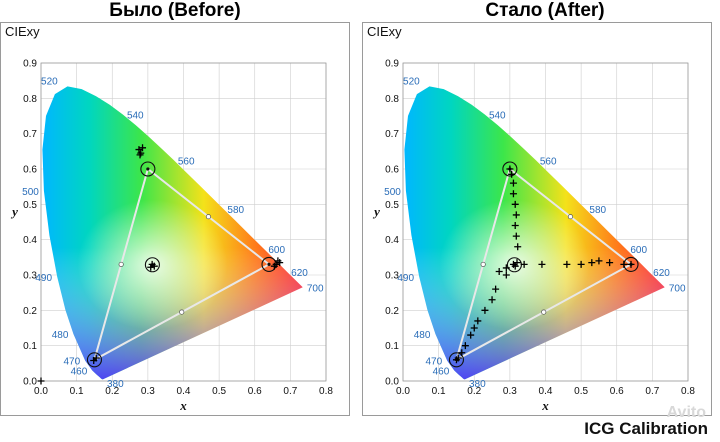 The width and height of the screenshot is (720, 442). Describe the element at coordinates (30, 276) in the screenshot. I see `y-tick-label: 0.3` at that location.